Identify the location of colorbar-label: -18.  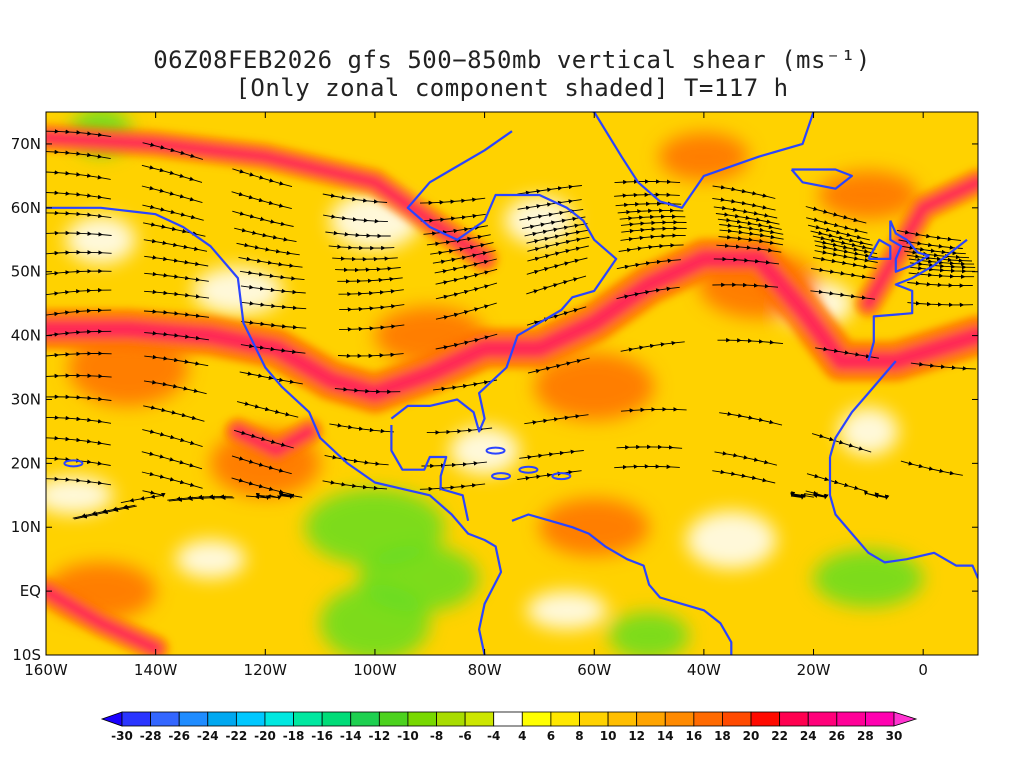
(294, 736).